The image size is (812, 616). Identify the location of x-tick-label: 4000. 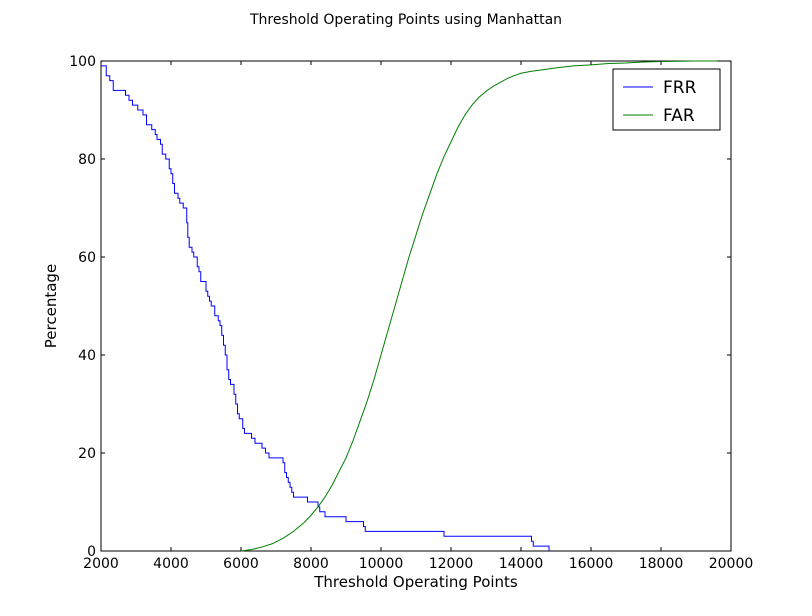
(171, 564).